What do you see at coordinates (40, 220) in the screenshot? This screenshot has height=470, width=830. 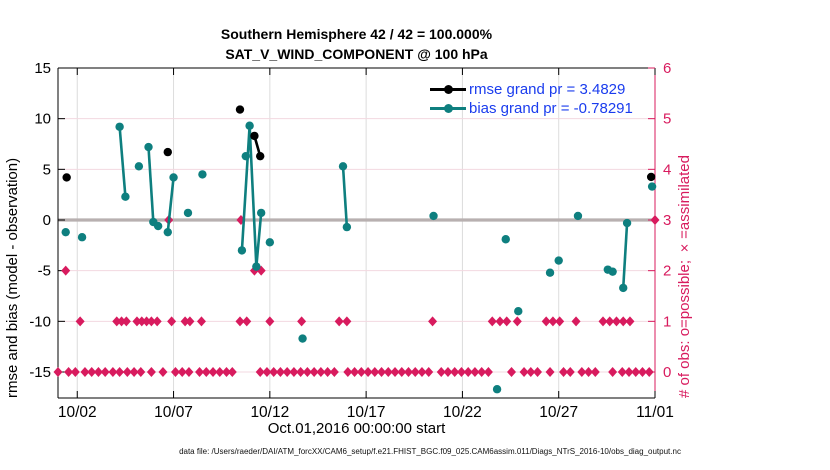 I see `y-left-tick-labels: 15 10 5 0 -5 -10 -15` at bounding box center [40, 220].